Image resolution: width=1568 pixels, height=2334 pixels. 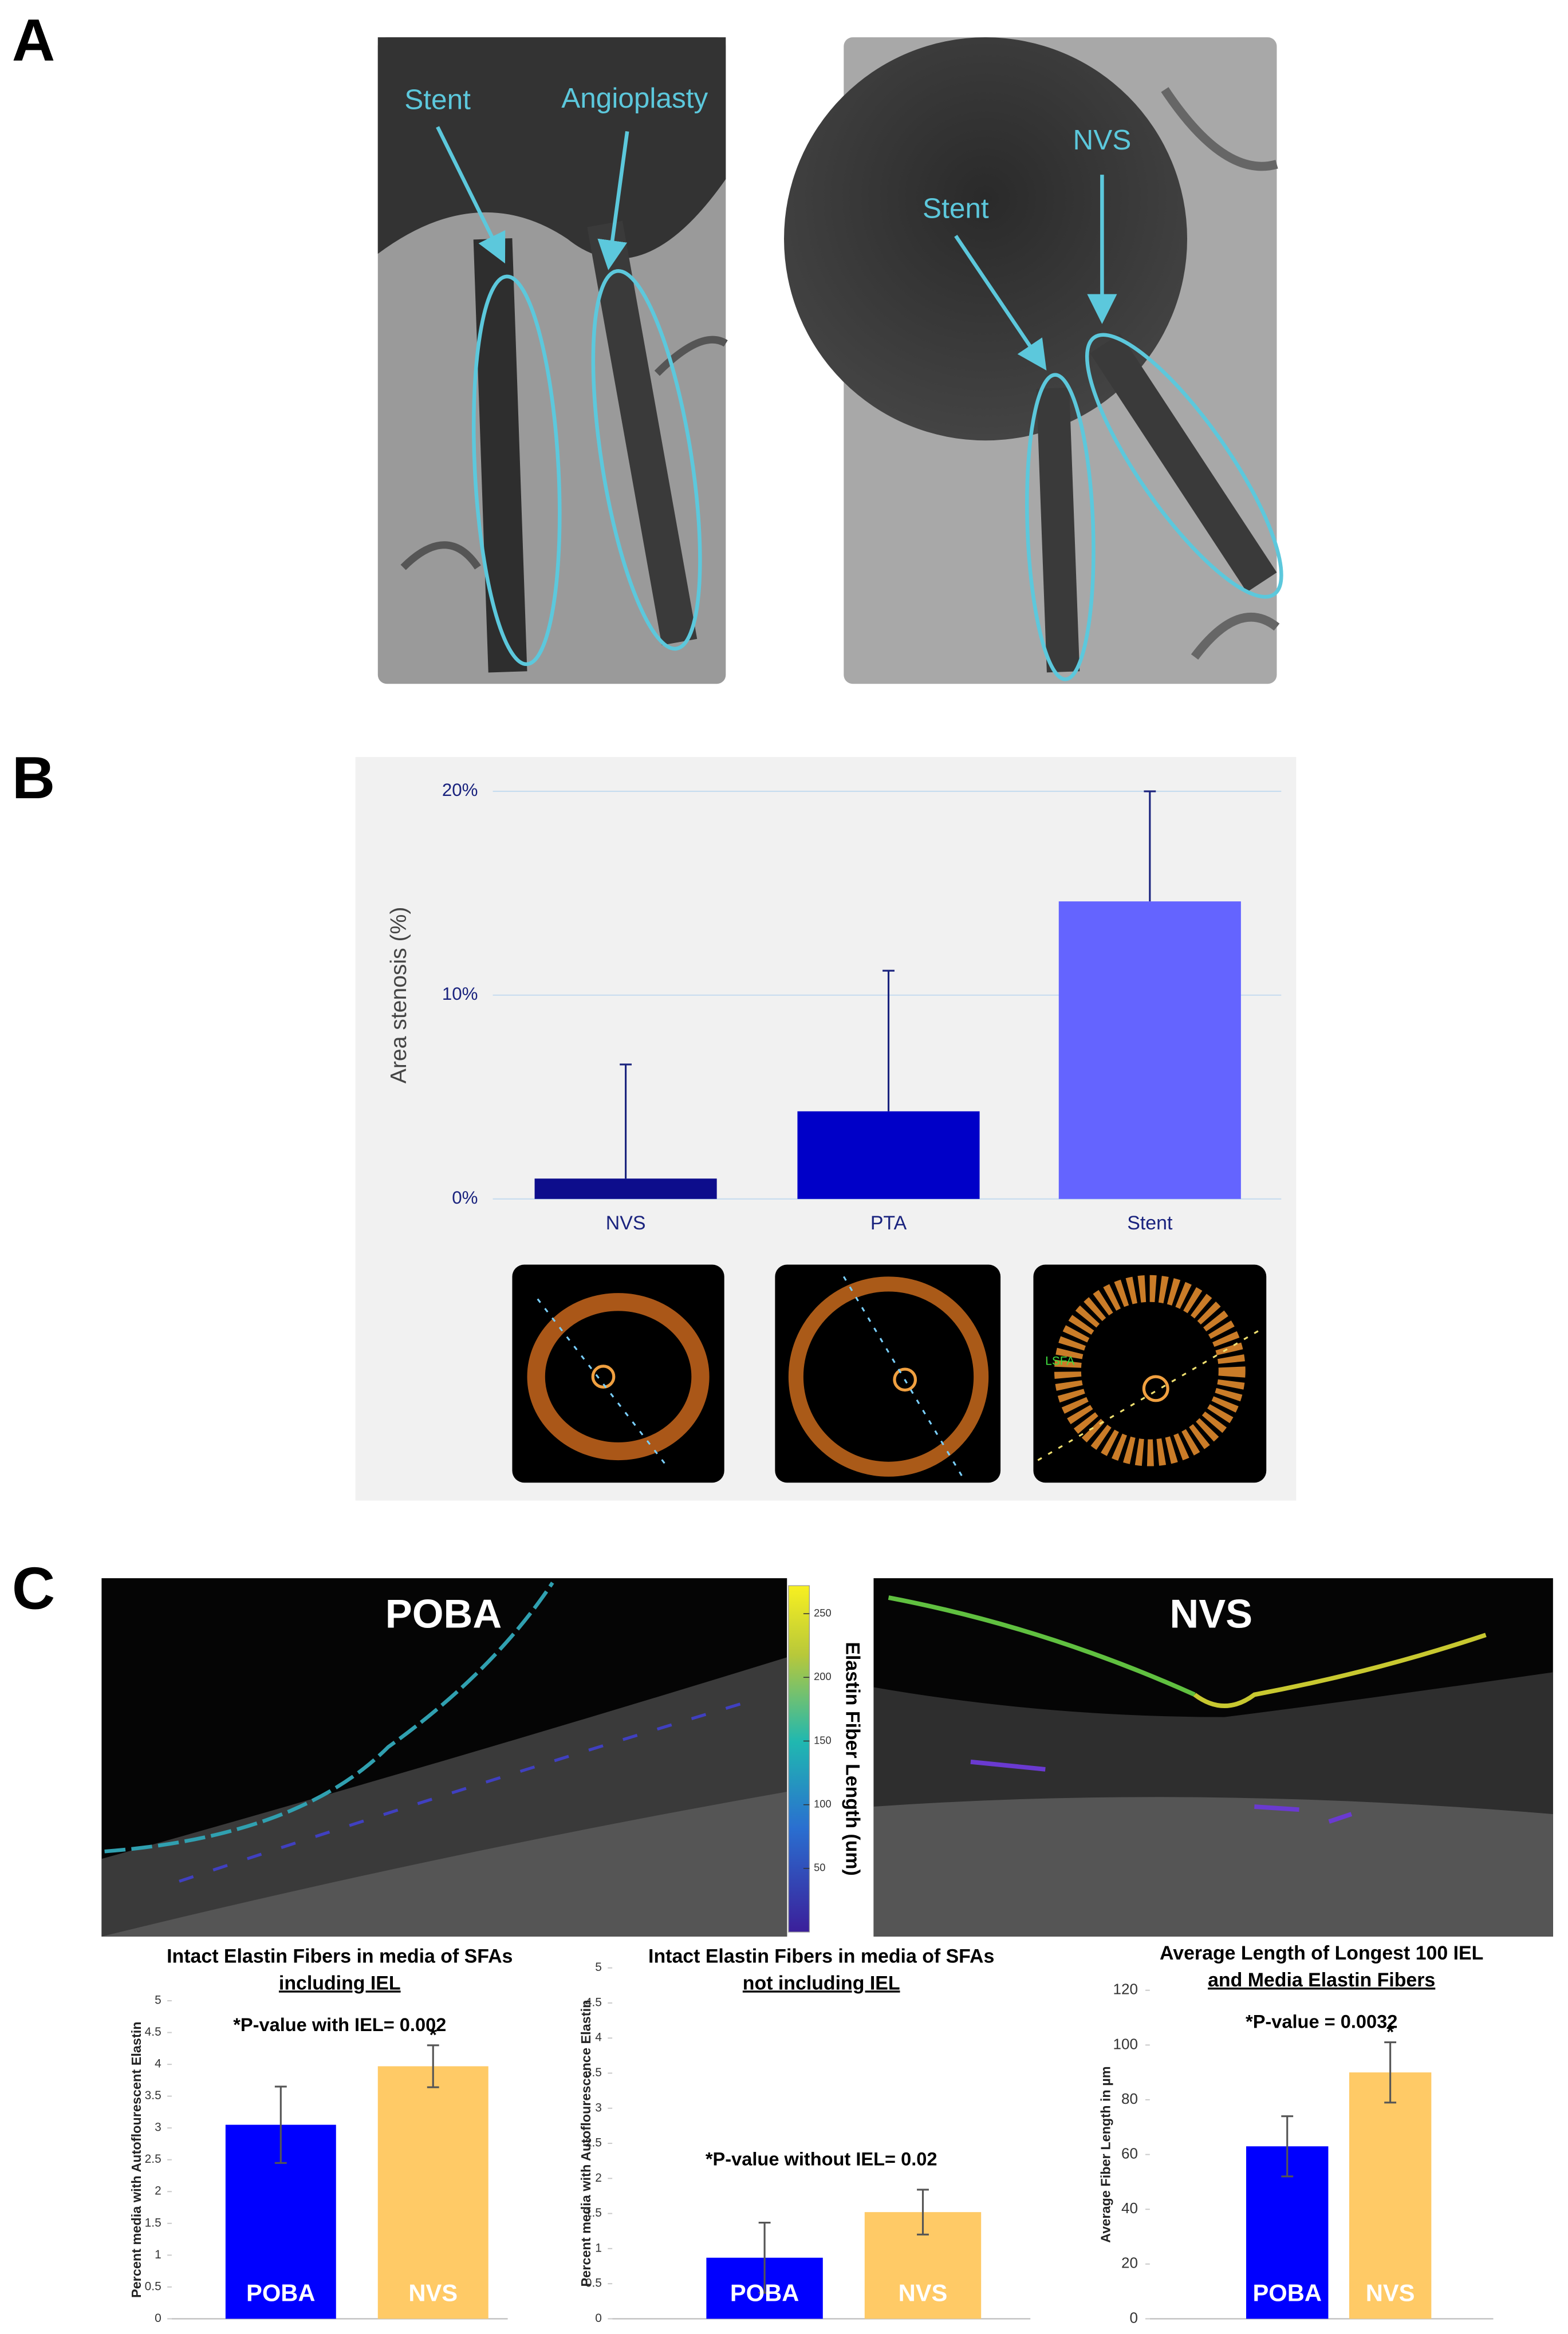 What do you see at coordinates (1150, 1223) in the screenshot?
I see `x-tick-label: Stent` at bounding box center [1150, 1223].